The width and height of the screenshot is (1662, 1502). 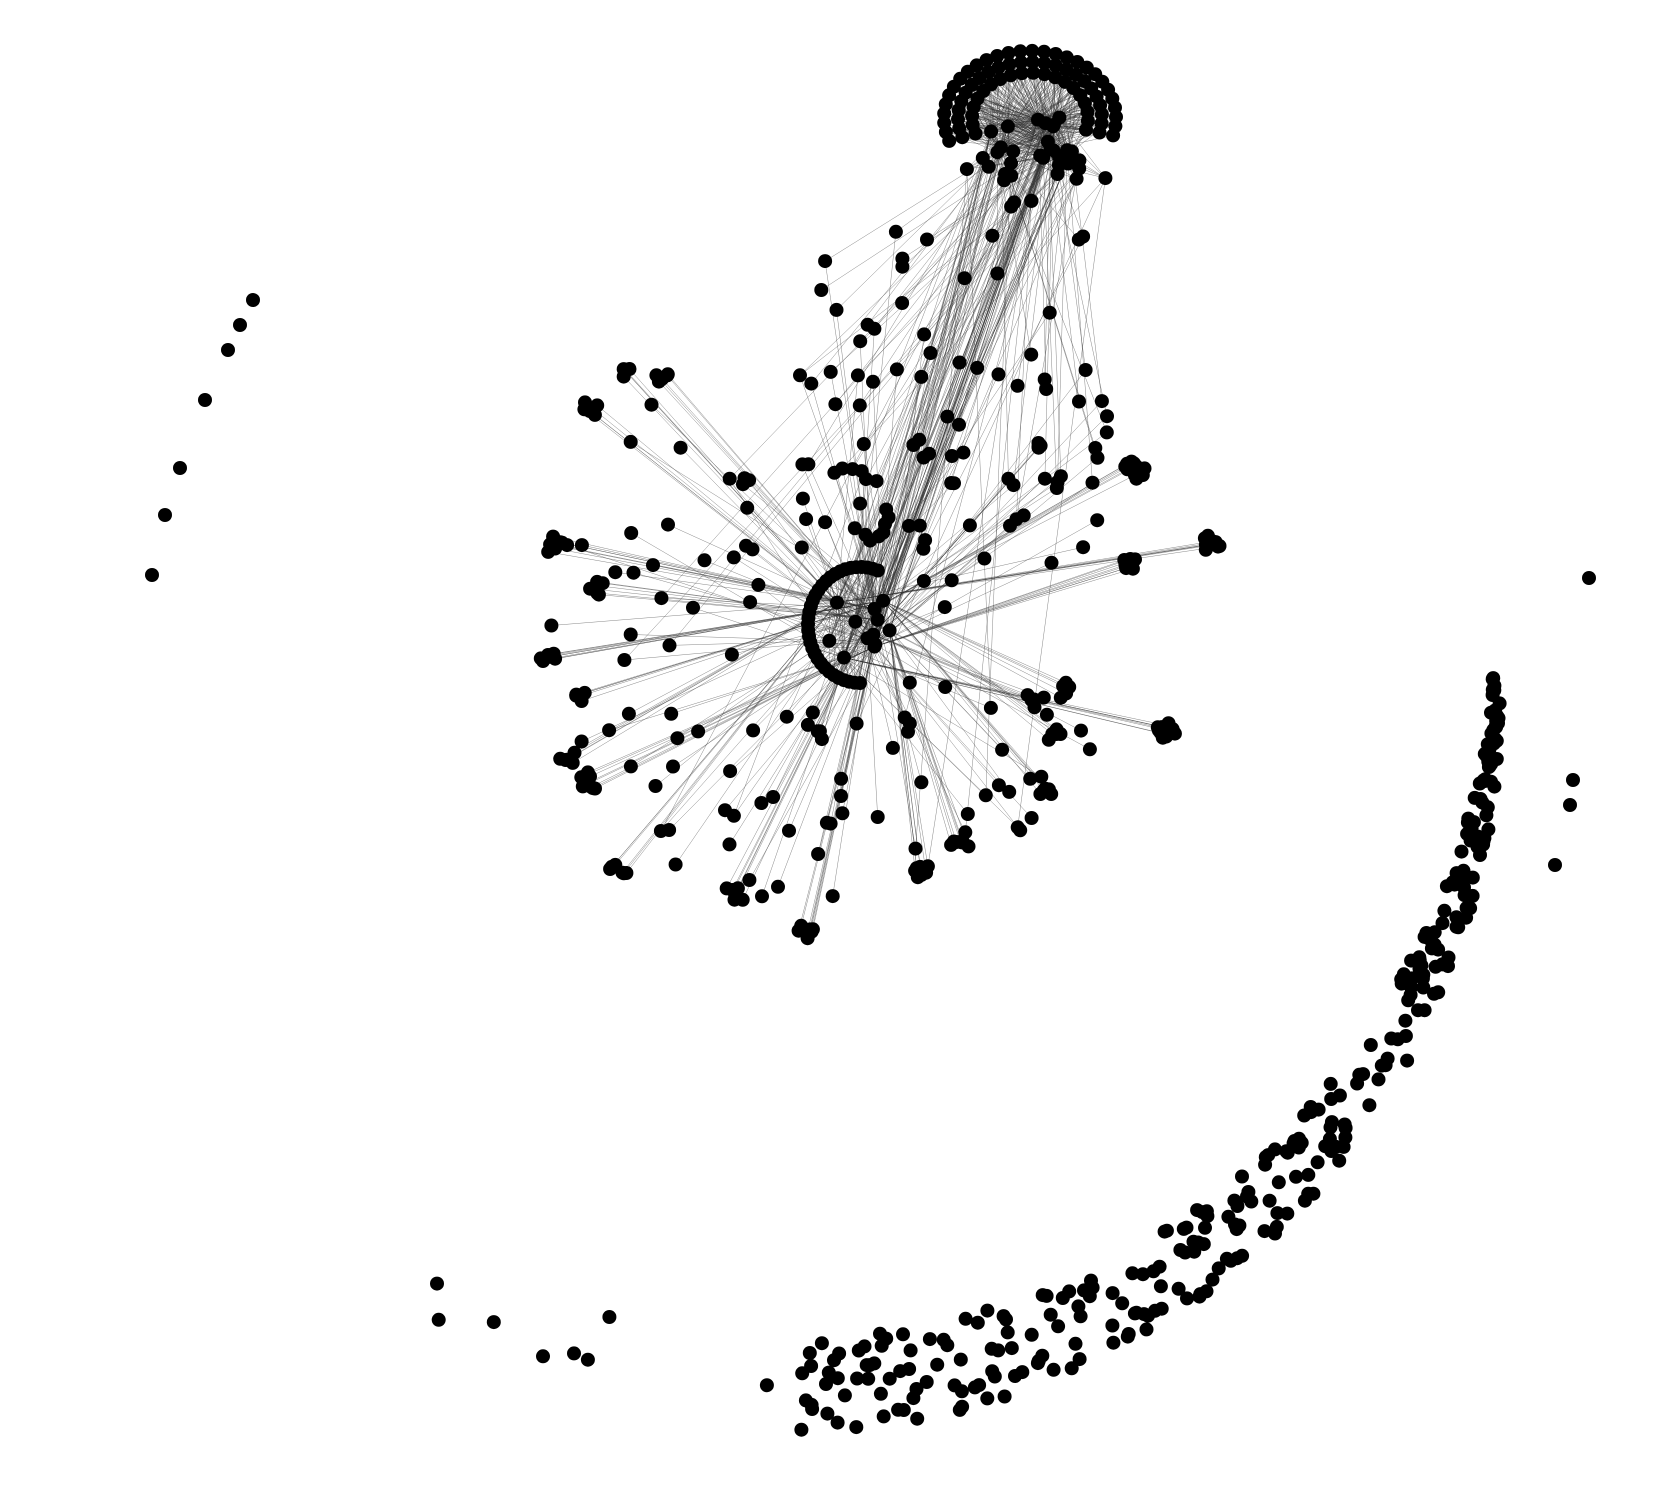 I want to click on central-arc-node, so click(x=877, y=570).